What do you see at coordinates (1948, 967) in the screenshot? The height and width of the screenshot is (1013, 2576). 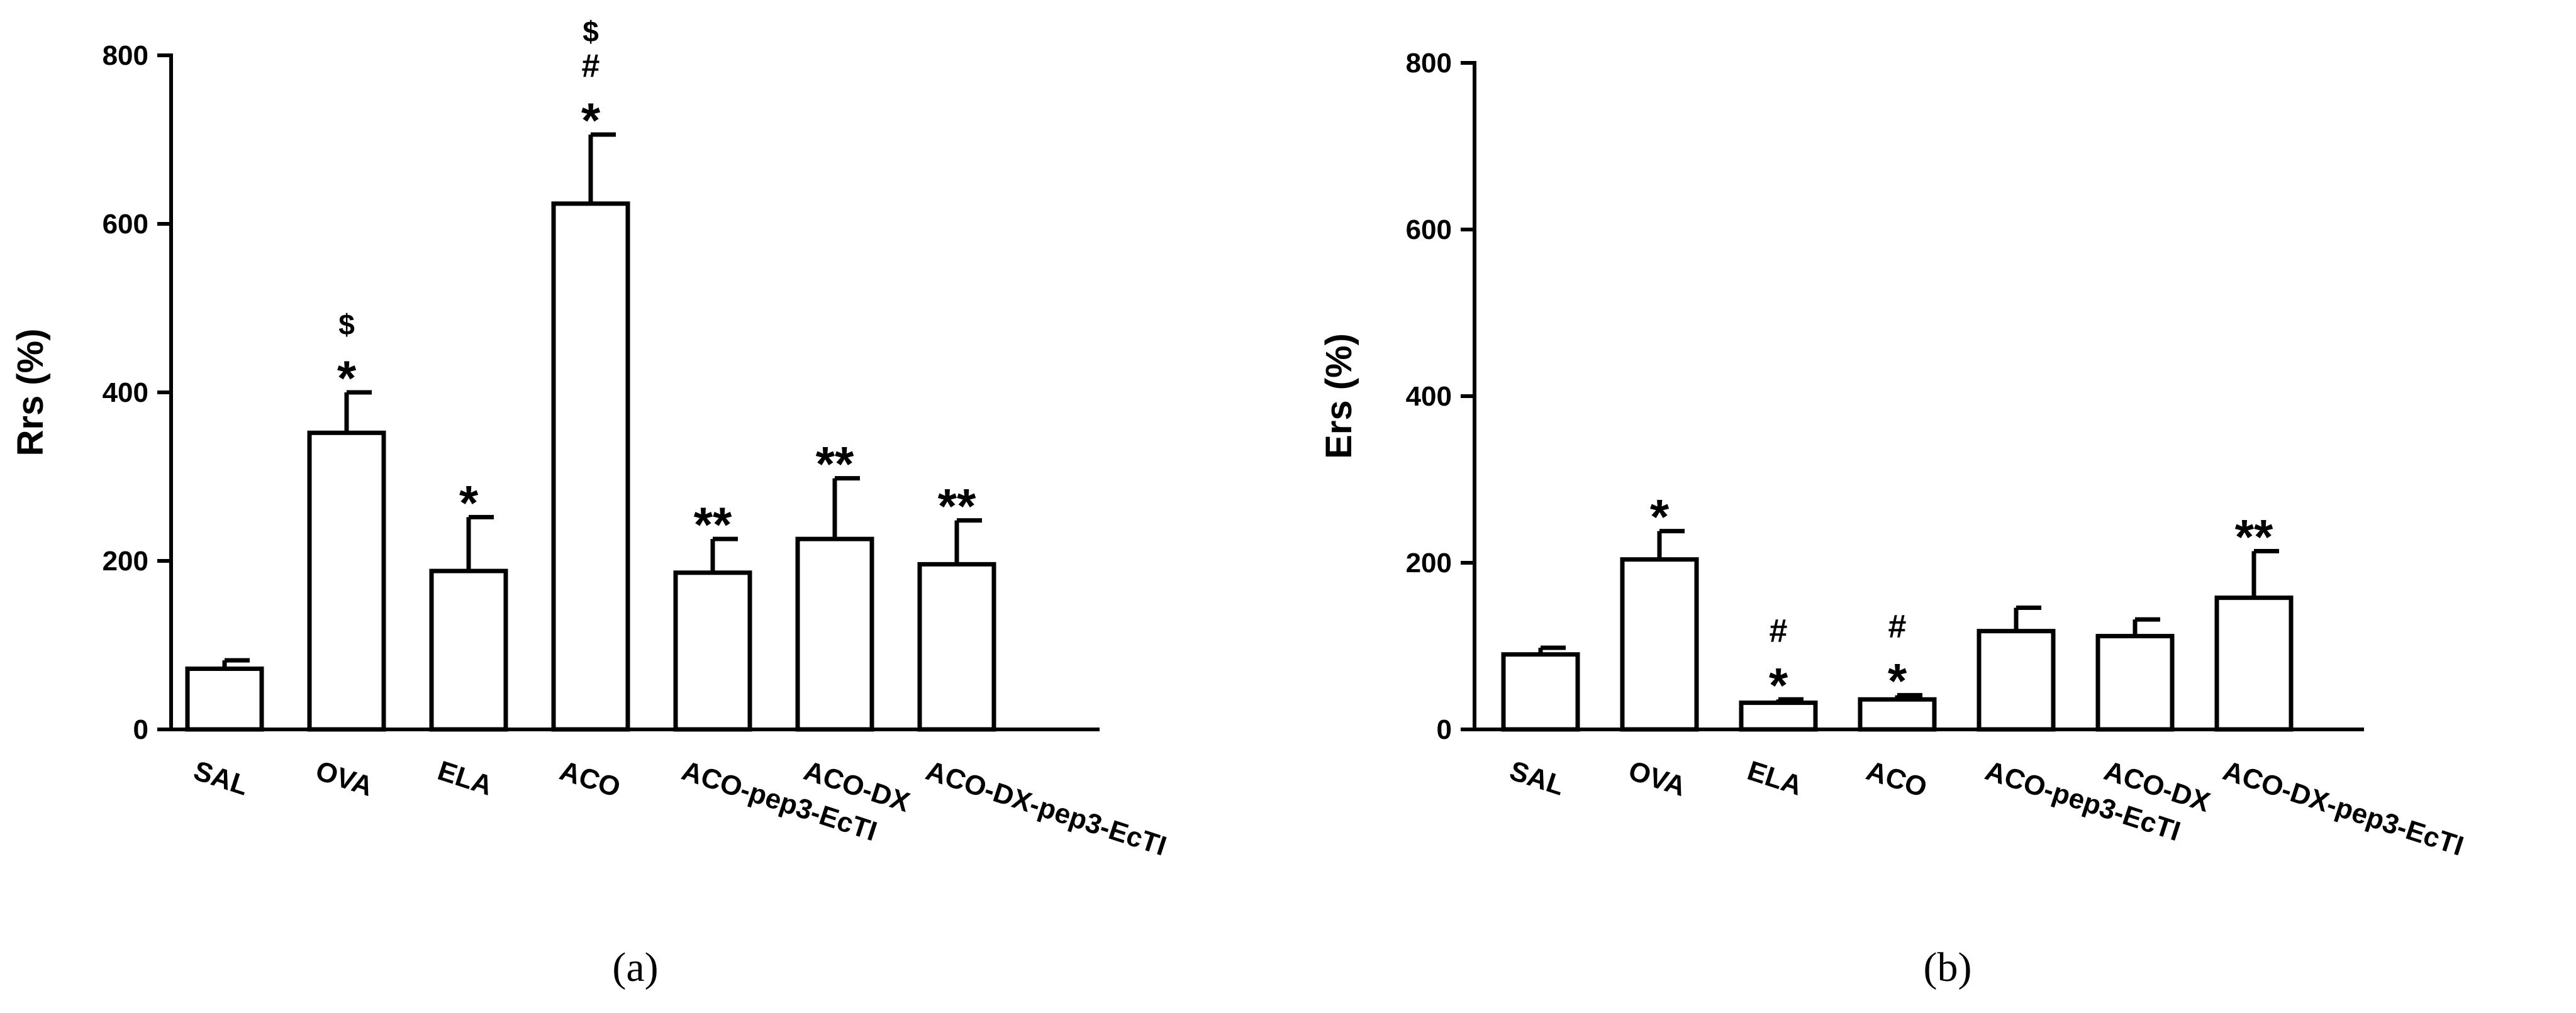 I see `panel-label: (b)` at bounding box center [1948, 967].